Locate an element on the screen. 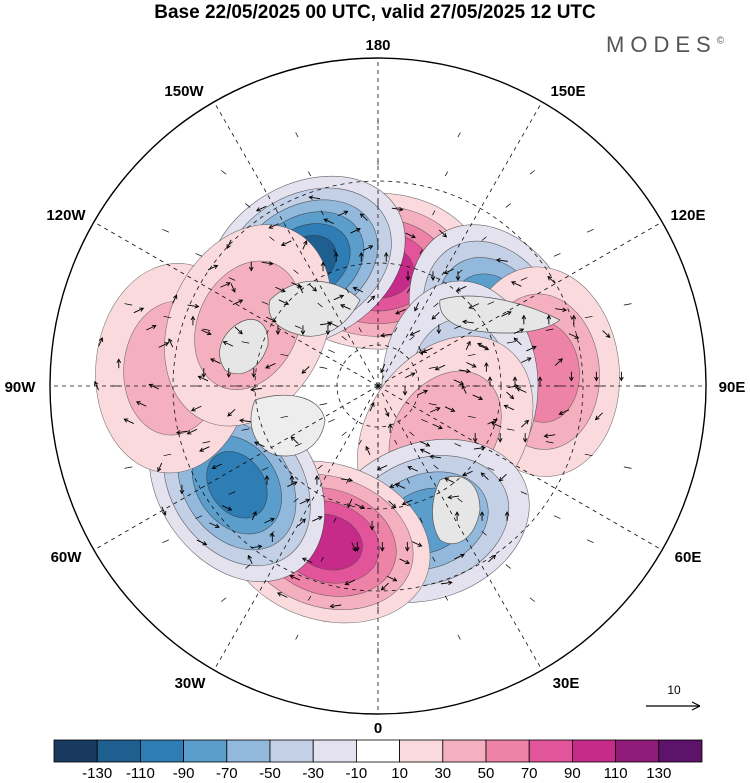 This screenshot has width=750, height=783. colorbar-label: -130 is located at coordinates (97, 773).